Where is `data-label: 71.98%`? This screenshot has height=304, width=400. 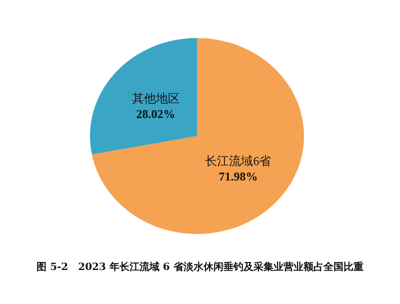 data-label: 71.98% is located at coordinates (238, 176).